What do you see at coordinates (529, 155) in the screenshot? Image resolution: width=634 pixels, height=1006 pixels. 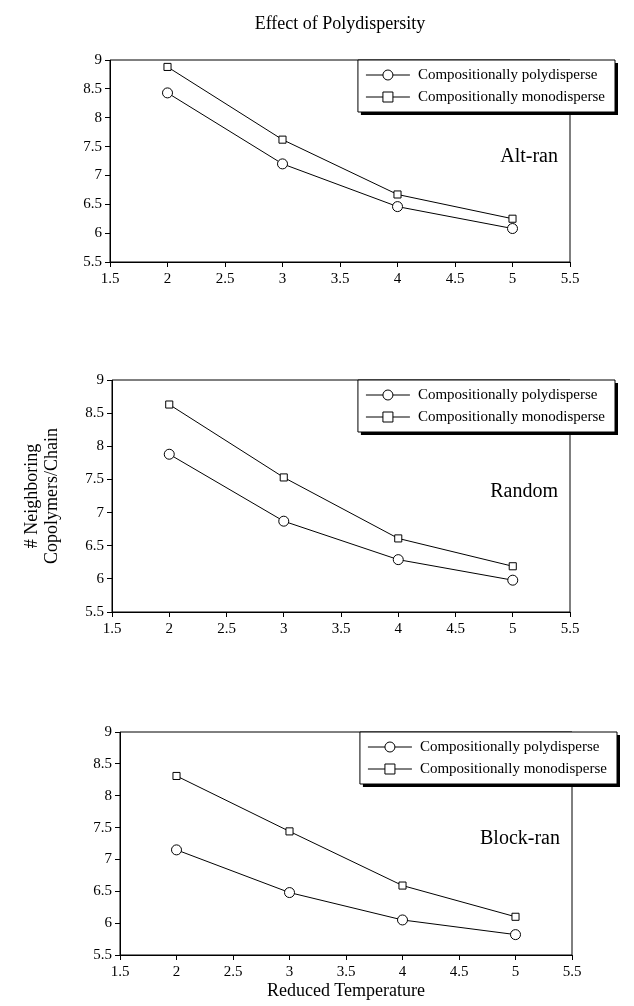 I see `annotation: Alt-ran` at bounding box center [529, 155].